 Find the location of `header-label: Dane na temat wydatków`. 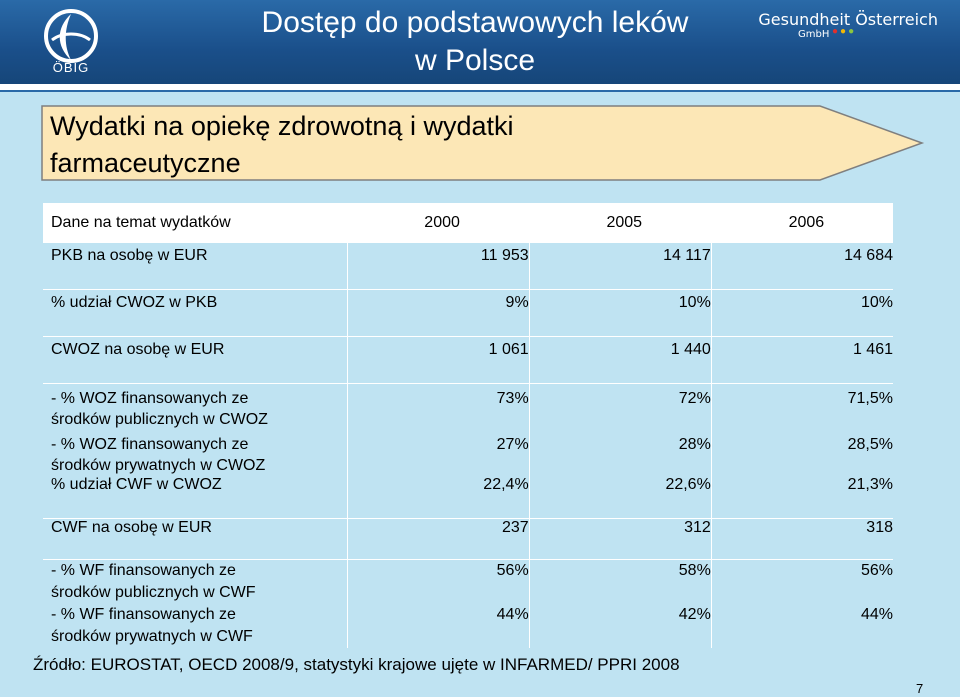

header-label: Dane na temat wydatków is located at coordinates (195, 223).